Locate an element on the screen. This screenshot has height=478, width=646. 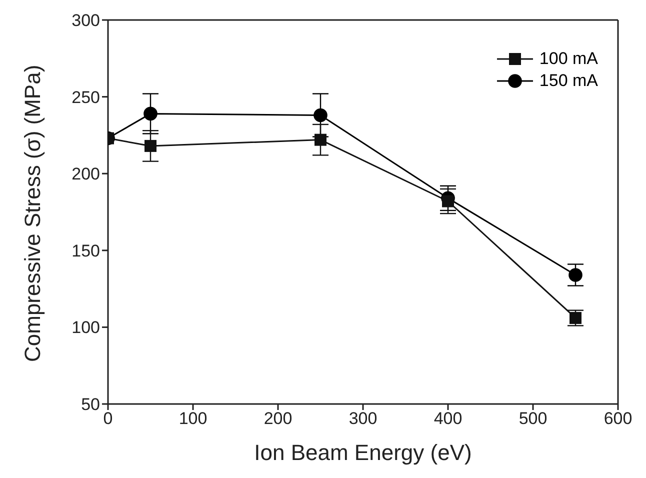
x-tick-label: 500 is located at coordinates (533, 418).